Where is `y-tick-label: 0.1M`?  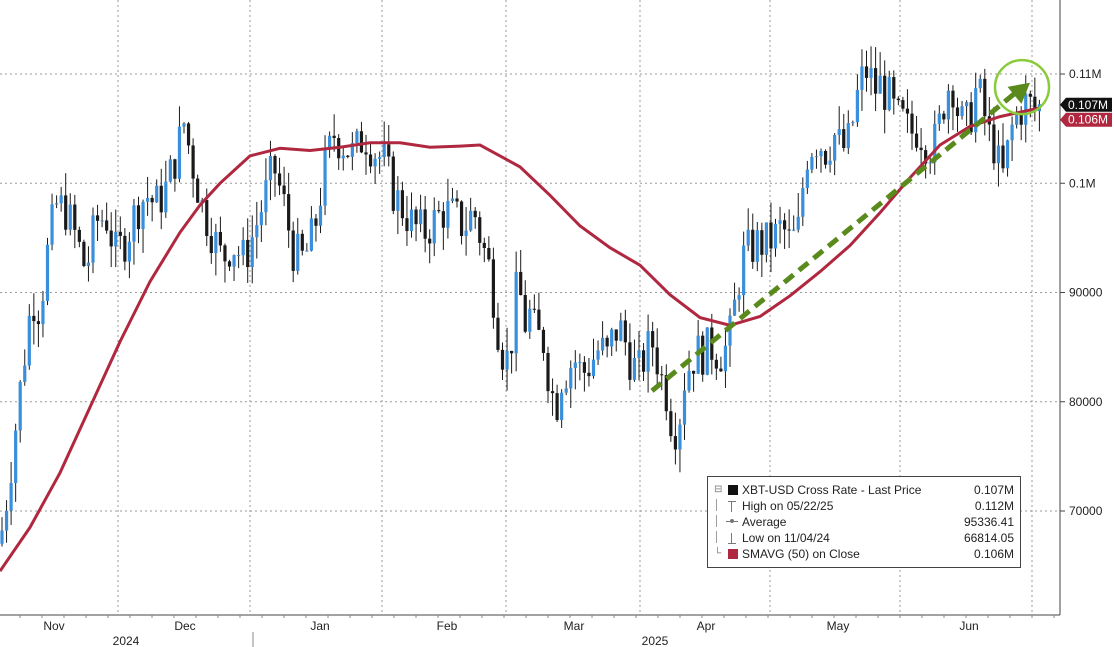 y-tick-label: 0.1M is located at coordinates (1082, 183).